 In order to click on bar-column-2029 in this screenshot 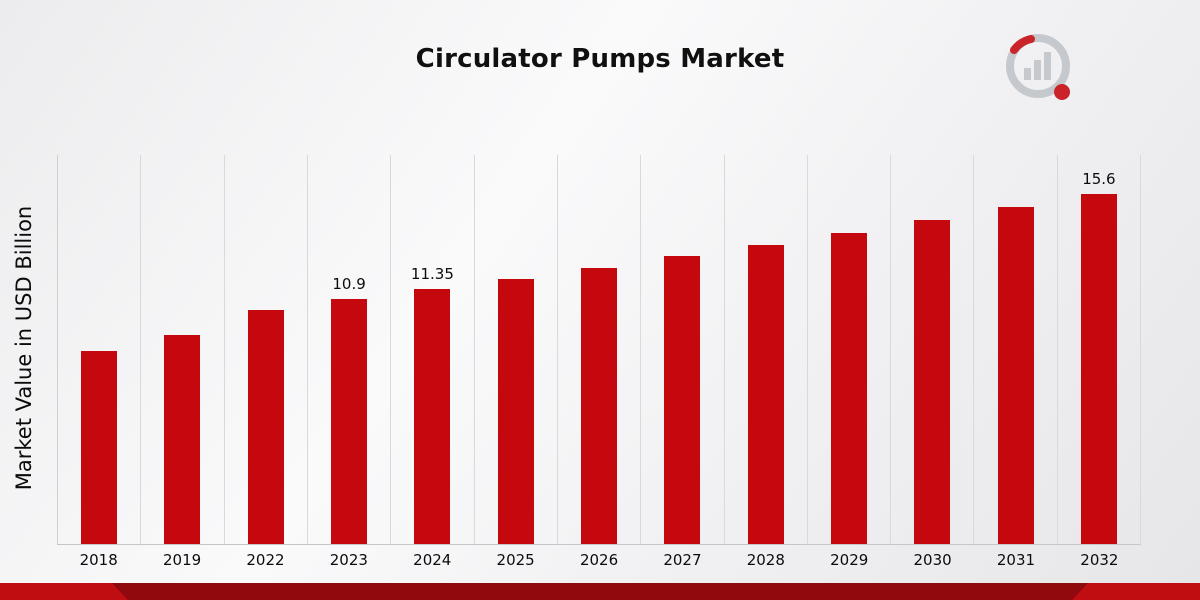, I will do `click(848, 349)`.